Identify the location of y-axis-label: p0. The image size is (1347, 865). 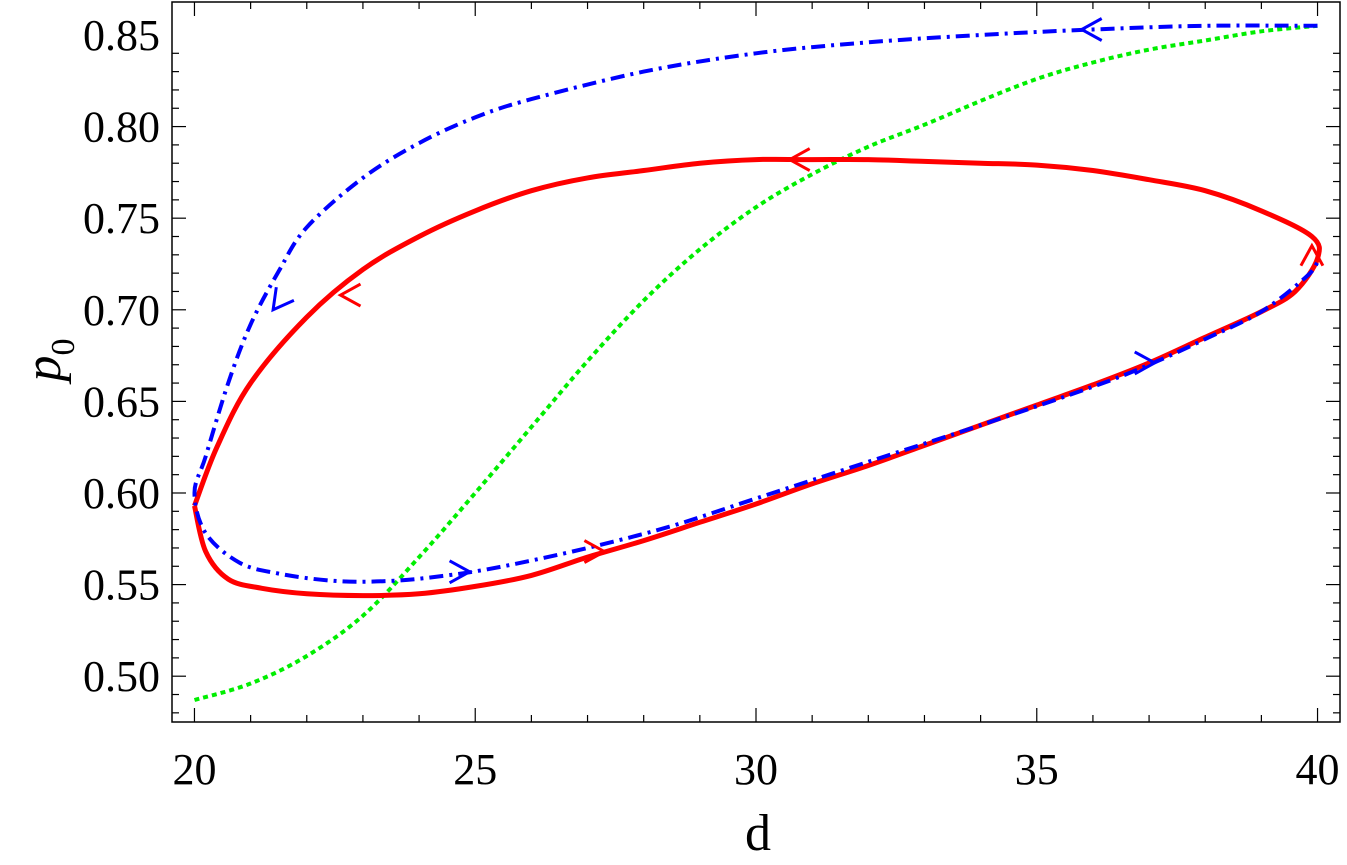
(48, 362).